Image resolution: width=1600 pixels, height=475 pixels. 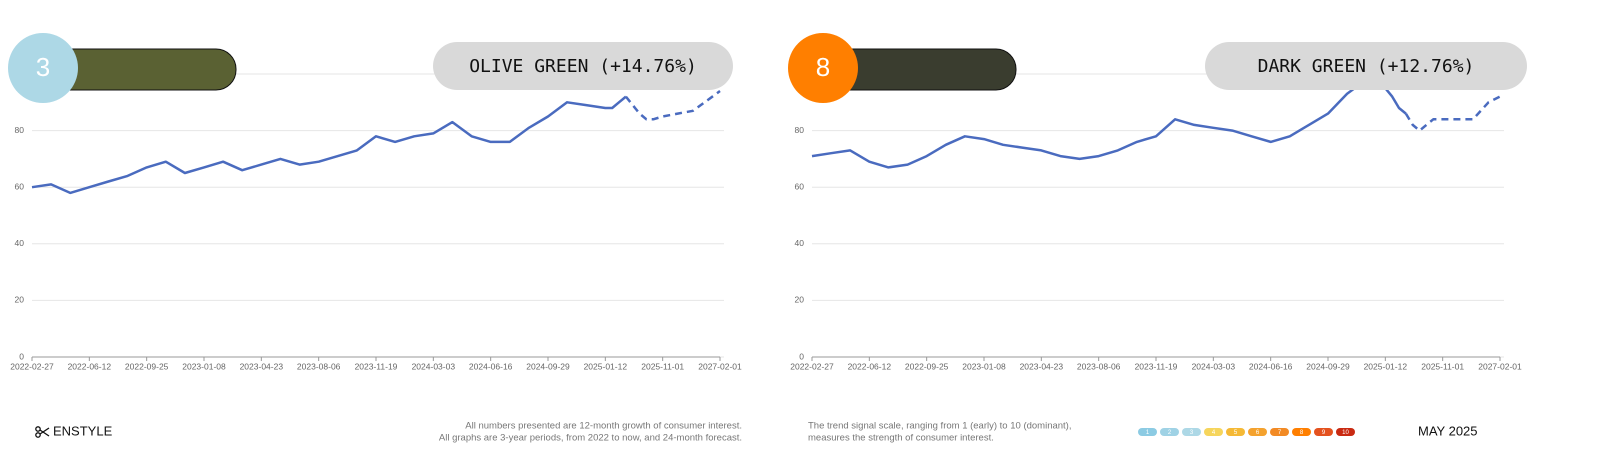 I want to click on scale-label: 2, so click(x=1170, y=433).